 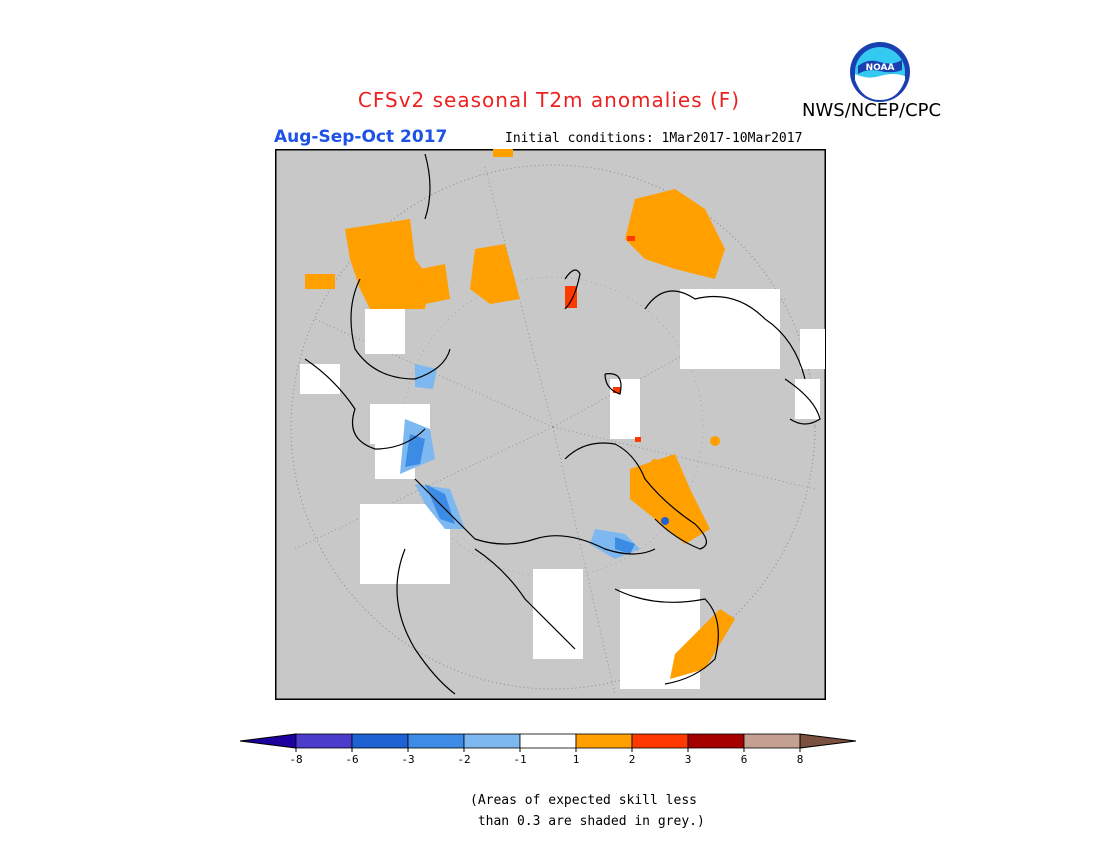 What do you see at coordinates (295, 759) in the screenshot?
I see `legend-tick-label: -8` at bounding box center [295, 759].